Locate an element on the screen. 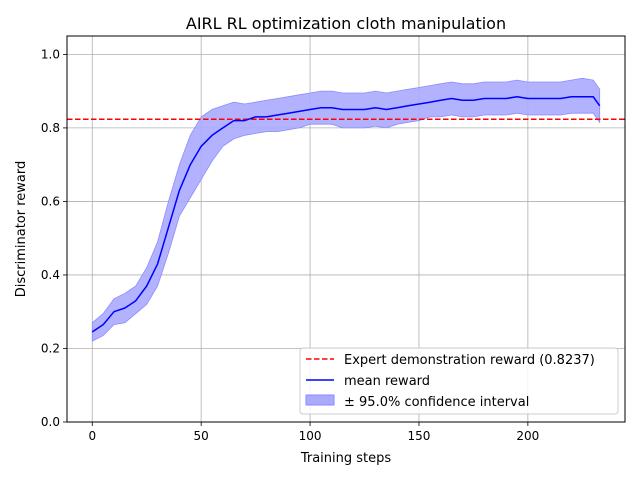  legend-band-swatch is located at coordinates (320, 400).